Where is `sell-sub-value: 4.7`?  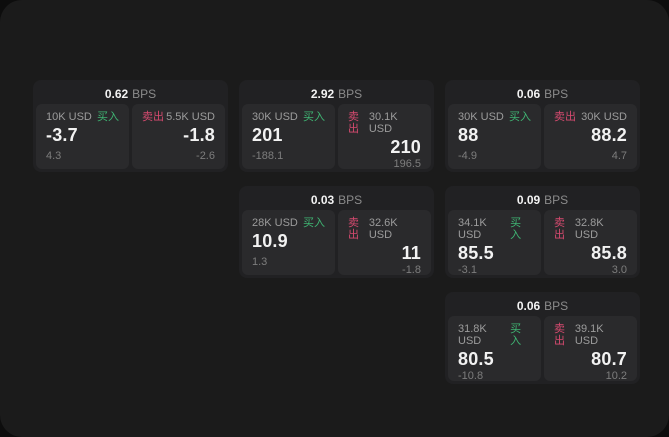 sell-sub-value: 4.7 is located at coordinates (619, 155).